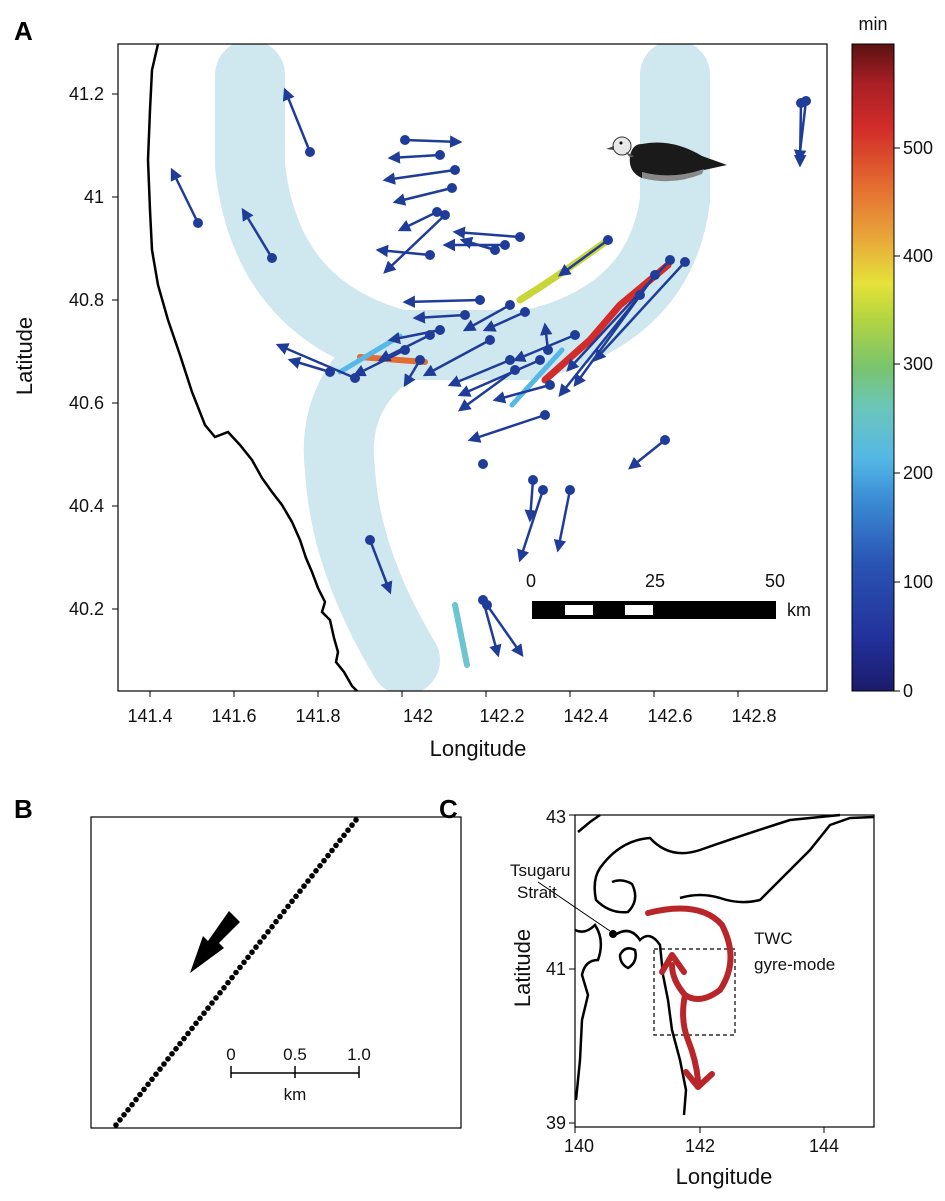  What do you see at coordinates (537, 892) in the screenshot?
I see `strait-label-line2: Strait` at bounding box center [537, 892].